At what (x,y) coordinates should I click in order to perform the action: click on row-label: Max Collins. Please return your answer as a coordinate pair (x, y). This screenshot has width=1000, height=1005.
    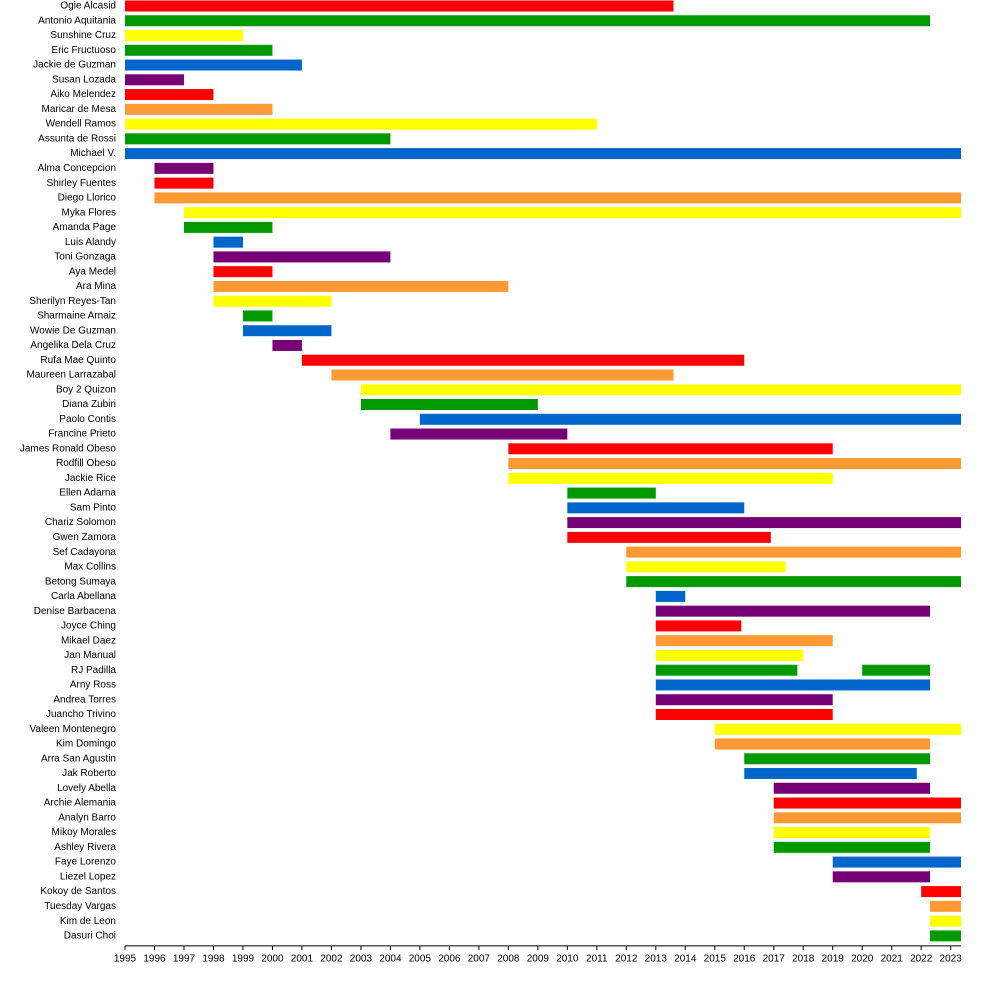
    Looking at the image, I should click on (90, 567).